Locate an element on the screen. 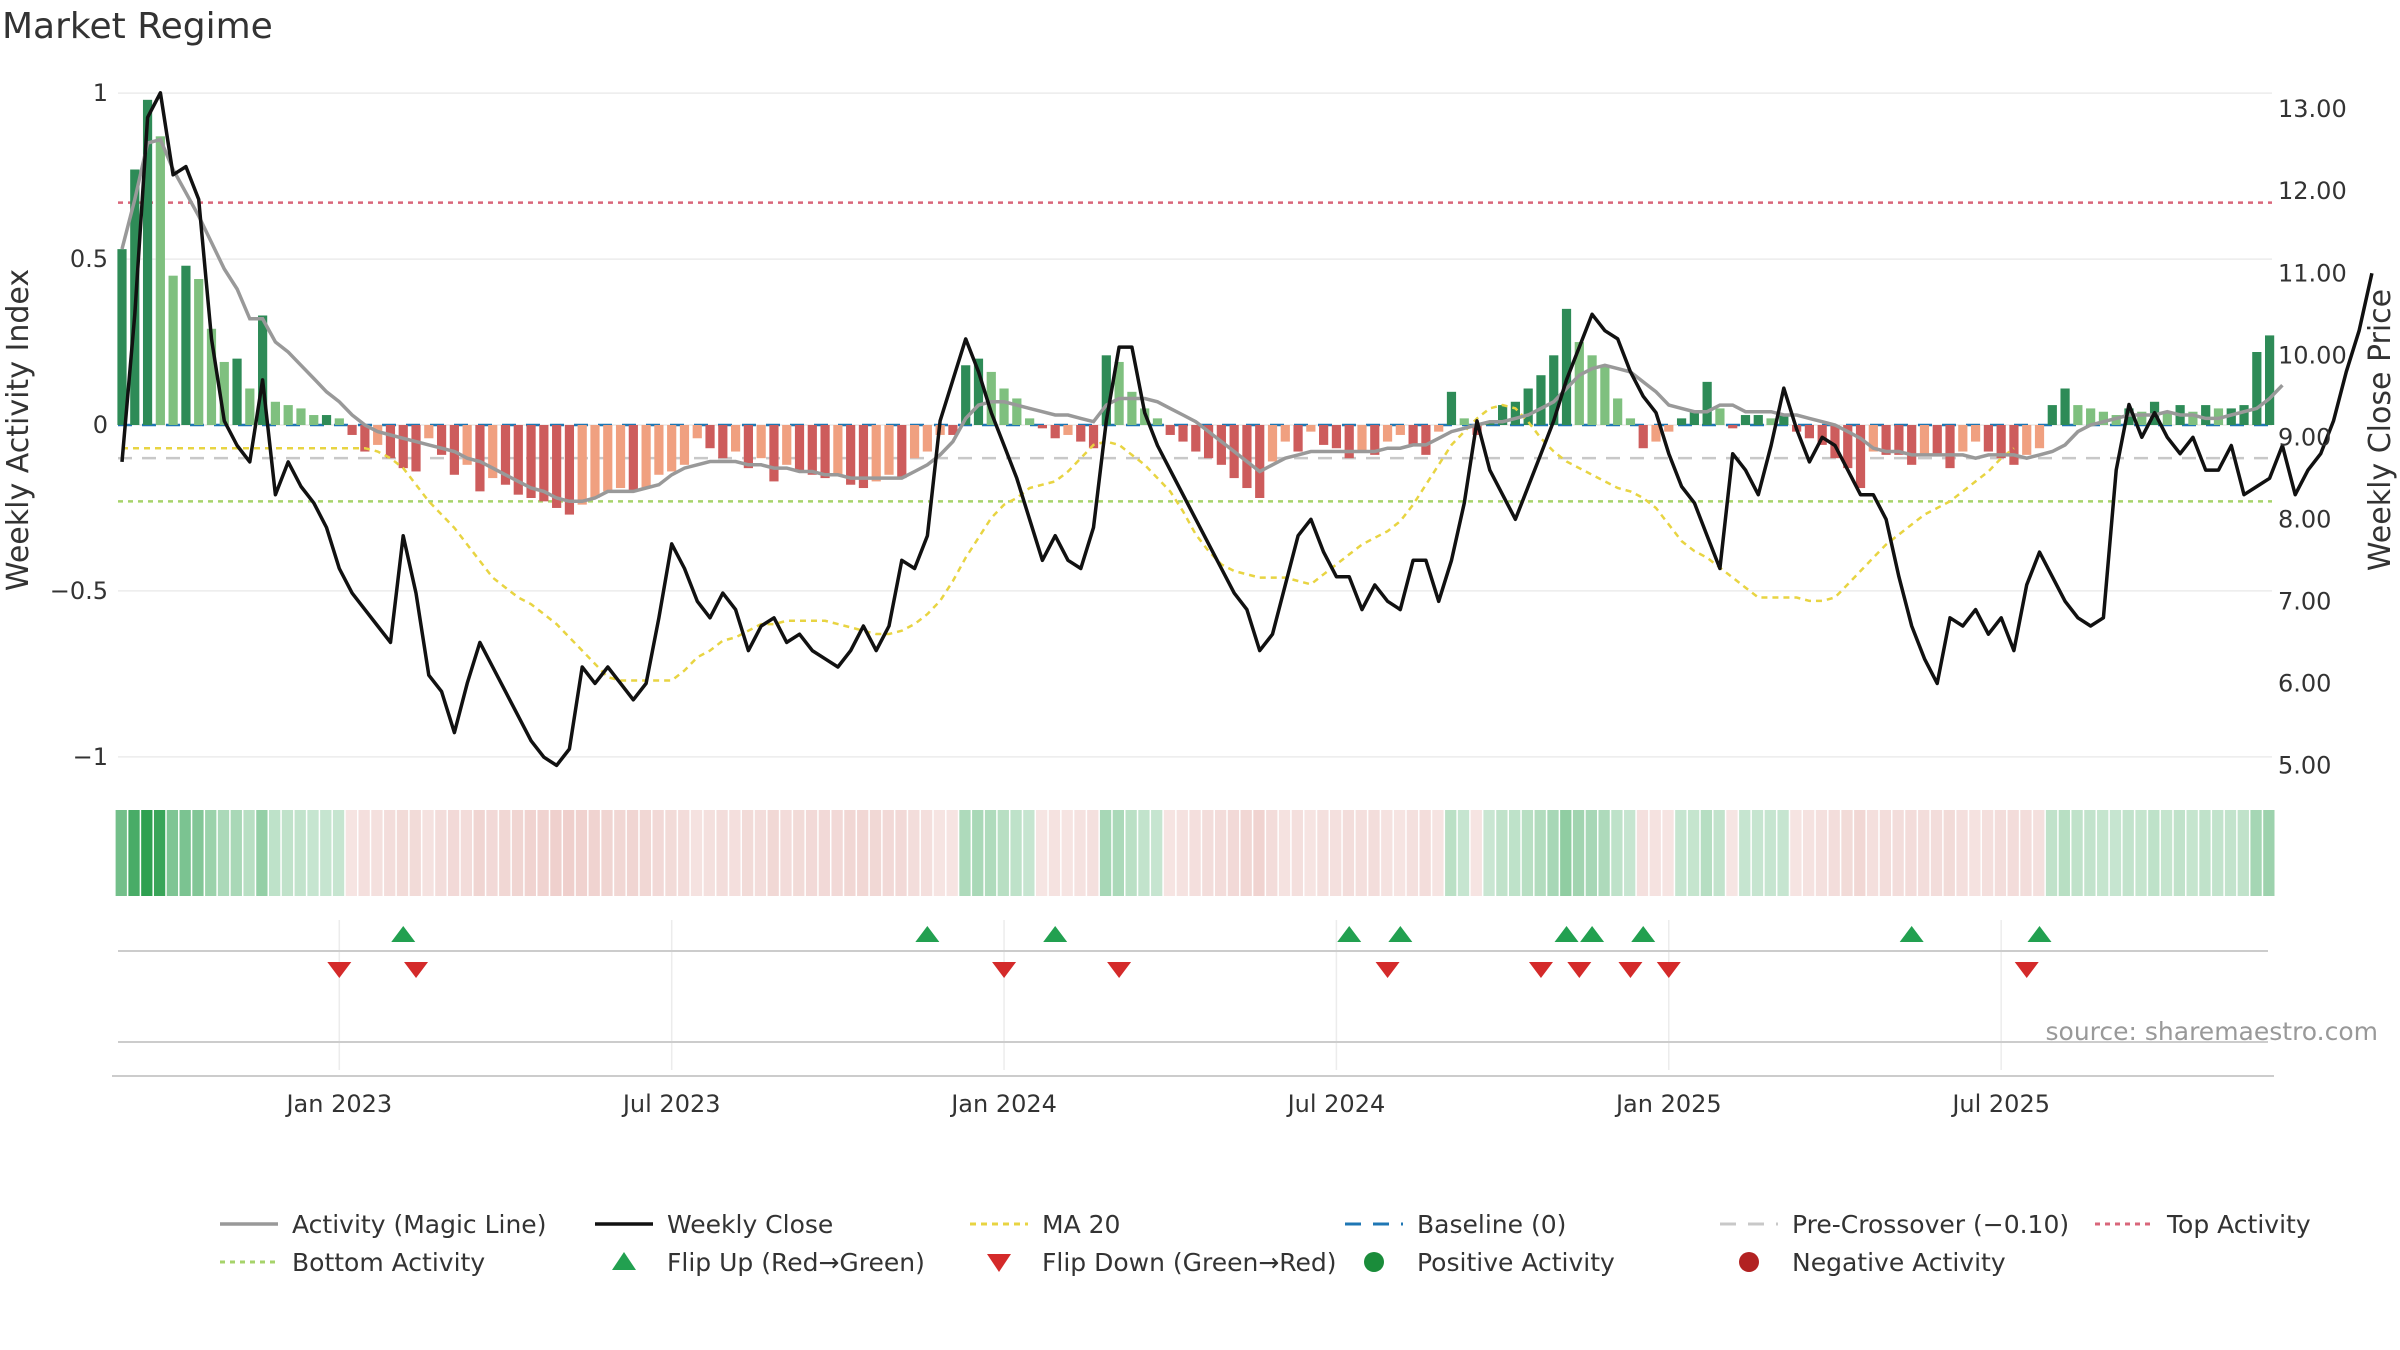  y-left-tick-label: 0 is located at coordinates (100, 425).